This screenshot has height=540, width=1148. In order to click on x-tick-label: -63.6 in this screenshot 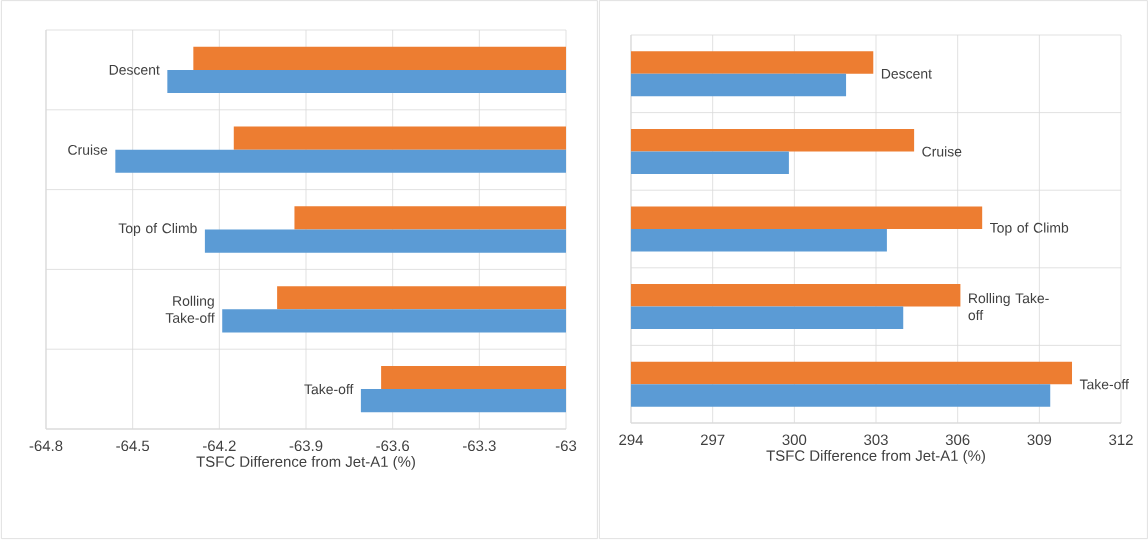, I will do `click(393, 446)`.